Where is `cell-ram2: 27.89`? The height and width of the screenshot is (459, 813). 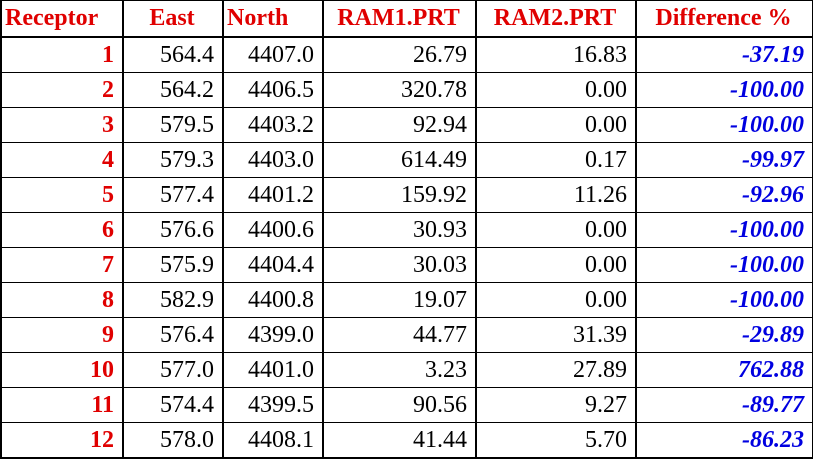
cell-ram2: 27.89 is located at coordinates (555, 370).